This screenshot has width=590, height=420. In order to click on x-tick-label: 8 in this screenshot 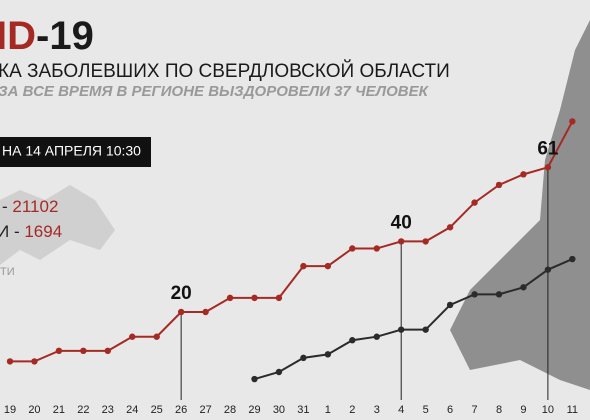, I will do `click(499, 410)`.